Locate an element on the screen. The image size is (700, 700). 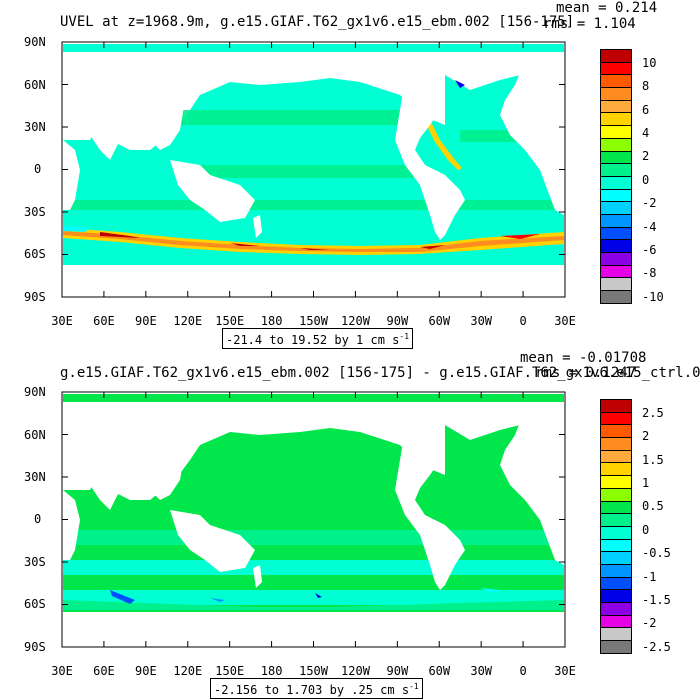
colorbar-bottom is located at coordinates (616, 526).